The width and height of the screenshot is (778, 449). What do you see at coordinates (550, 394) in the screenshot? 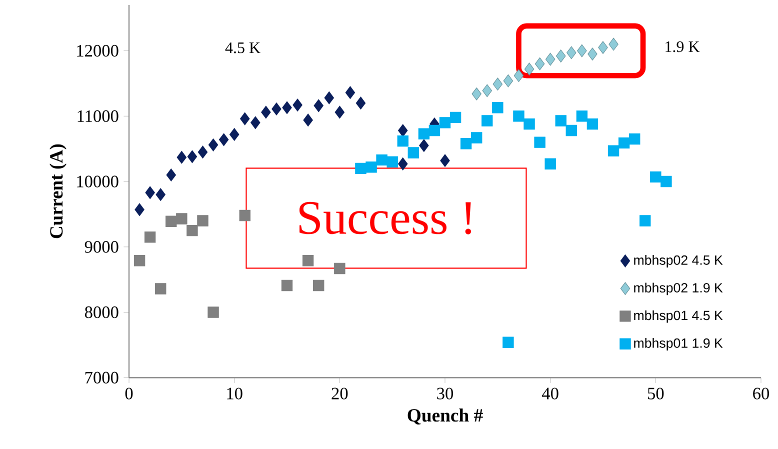
I see `x-tick-label: 40` at bounding box center [550, 394].